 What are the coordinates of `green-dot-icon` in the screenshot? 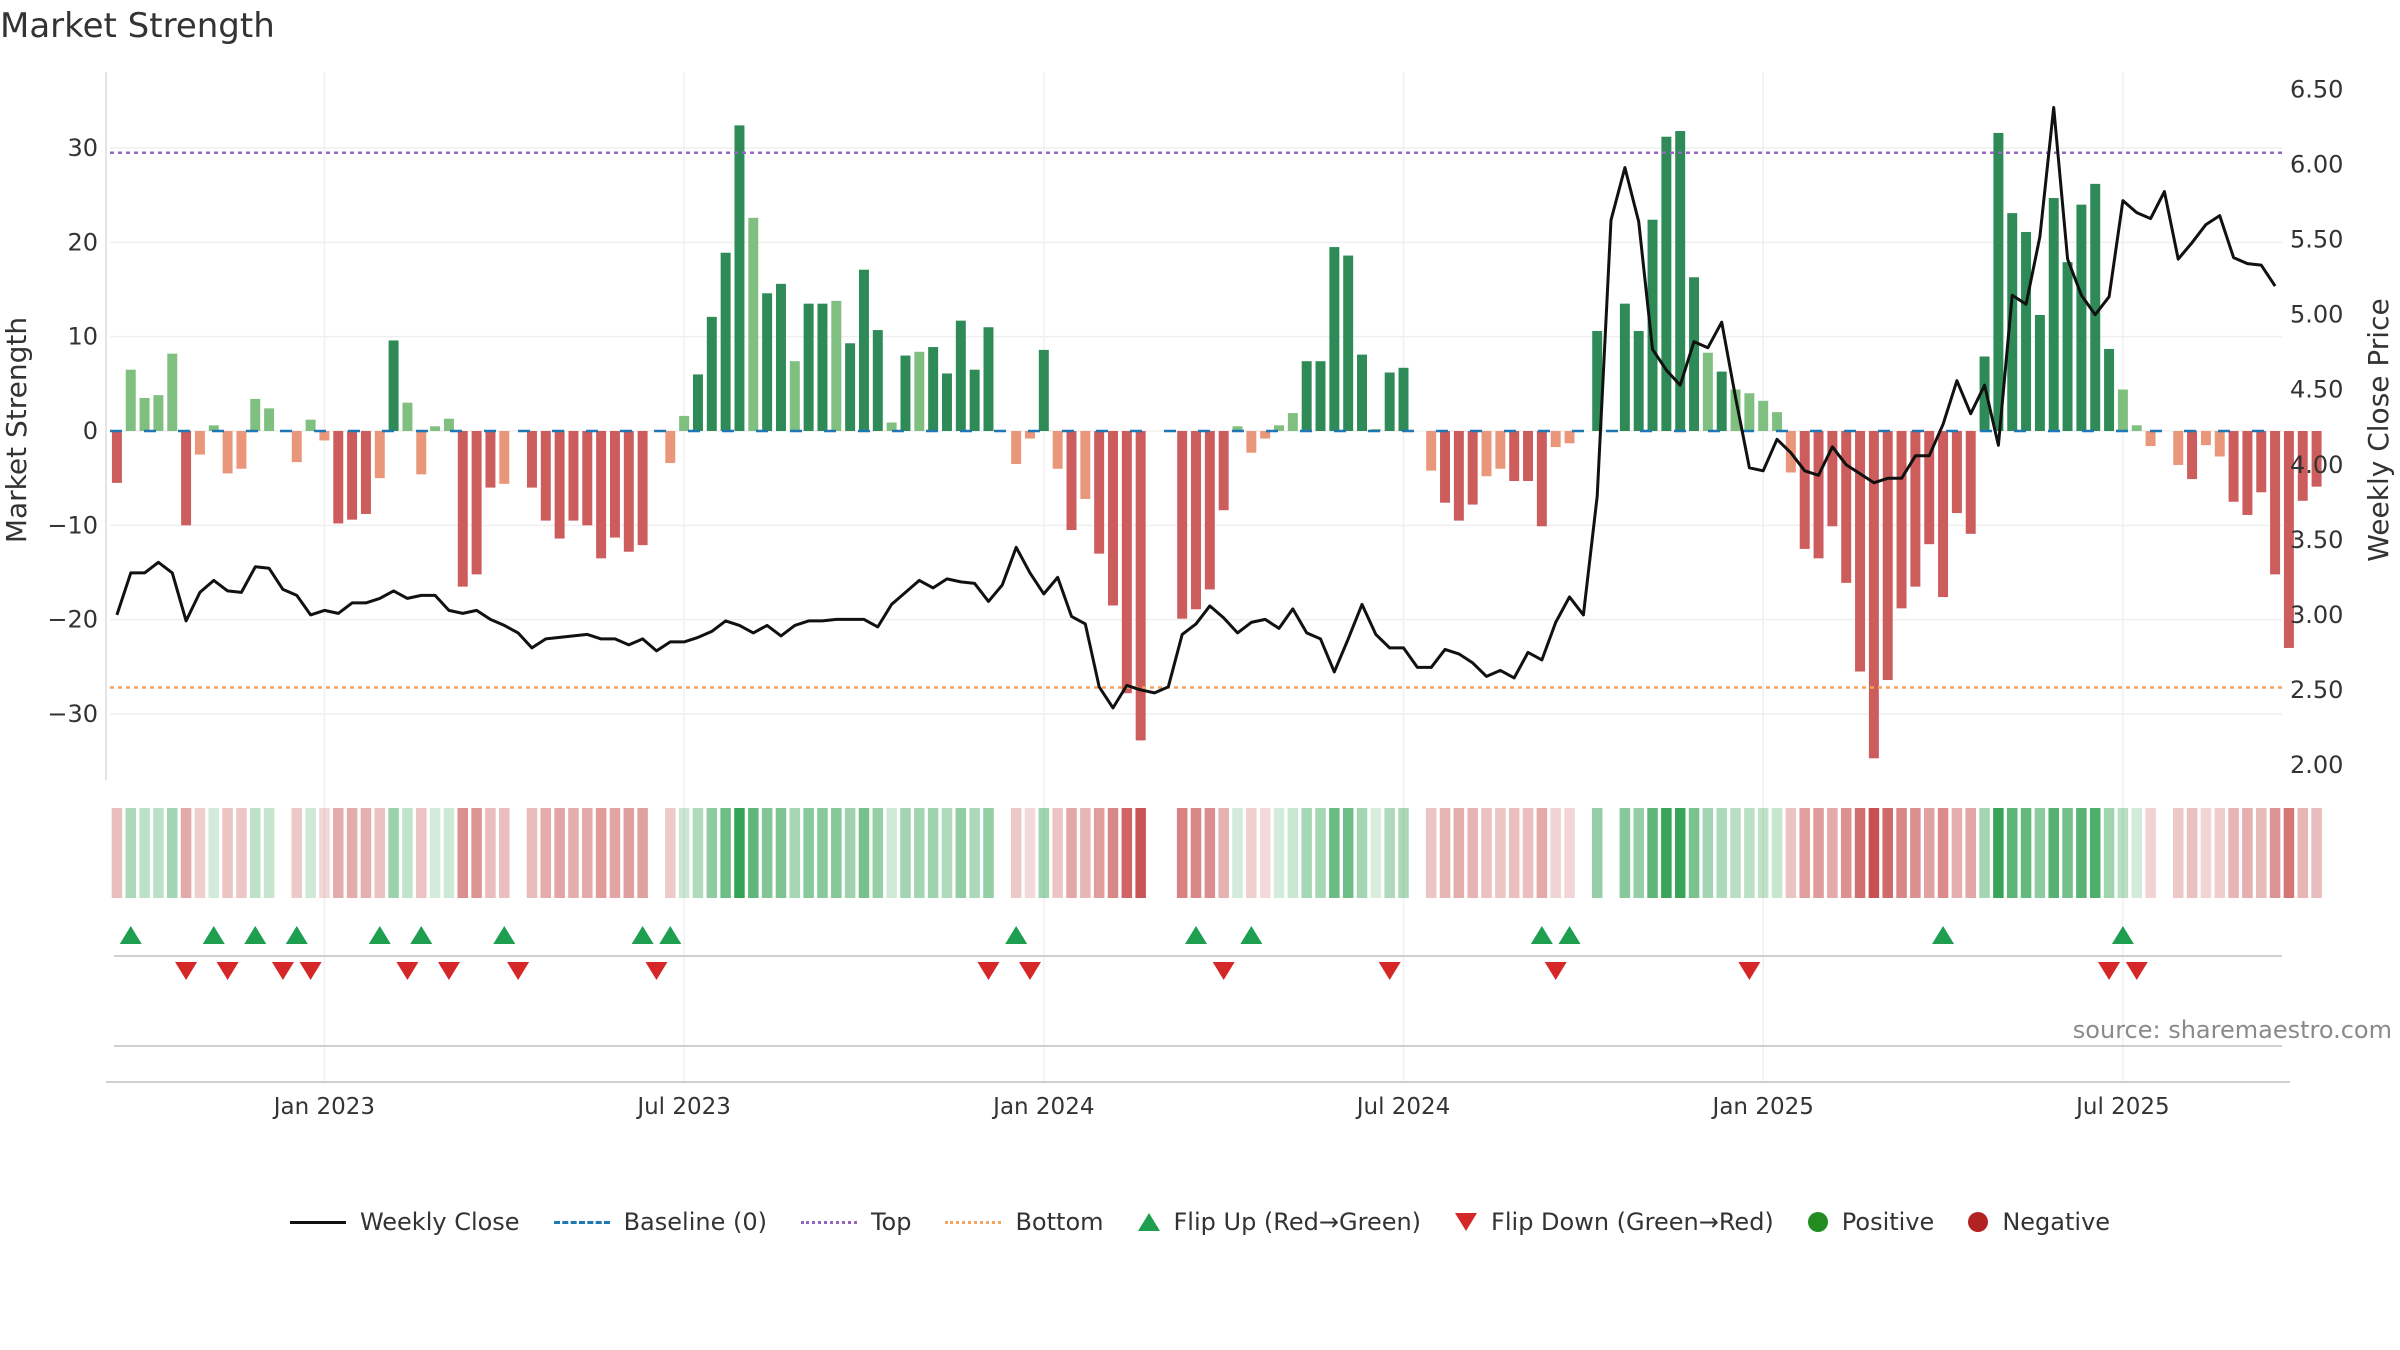 It's located at (1817, 1222).